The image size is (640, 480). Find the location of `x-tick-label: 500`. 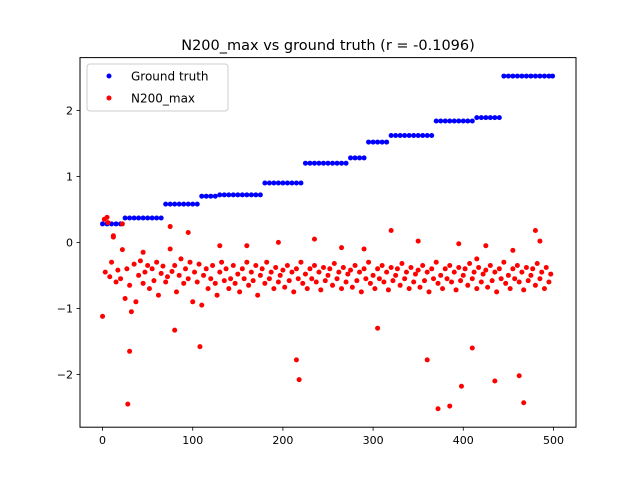

x-tick-label: 500 is located at coordinates (553, 440).